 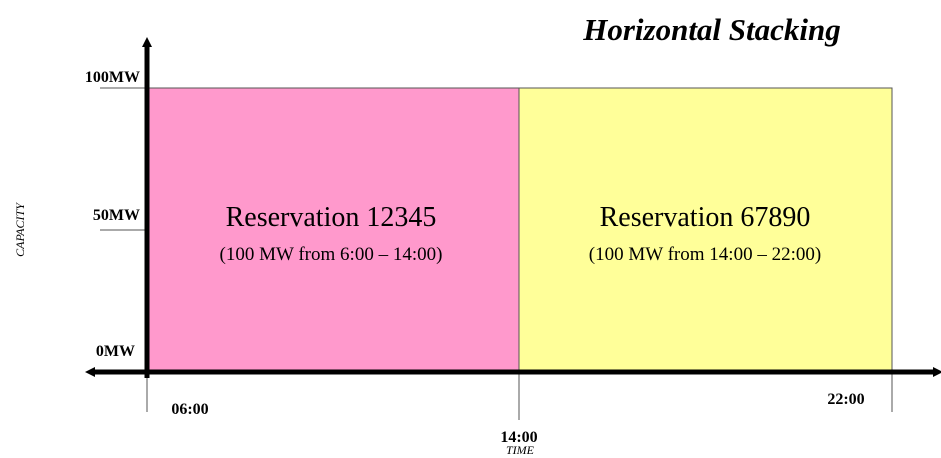 What do you see at coordinates (20, 229) in the screenshot?
I see `y-axis-label: CAPACITY` at bounding box center [20, 229].